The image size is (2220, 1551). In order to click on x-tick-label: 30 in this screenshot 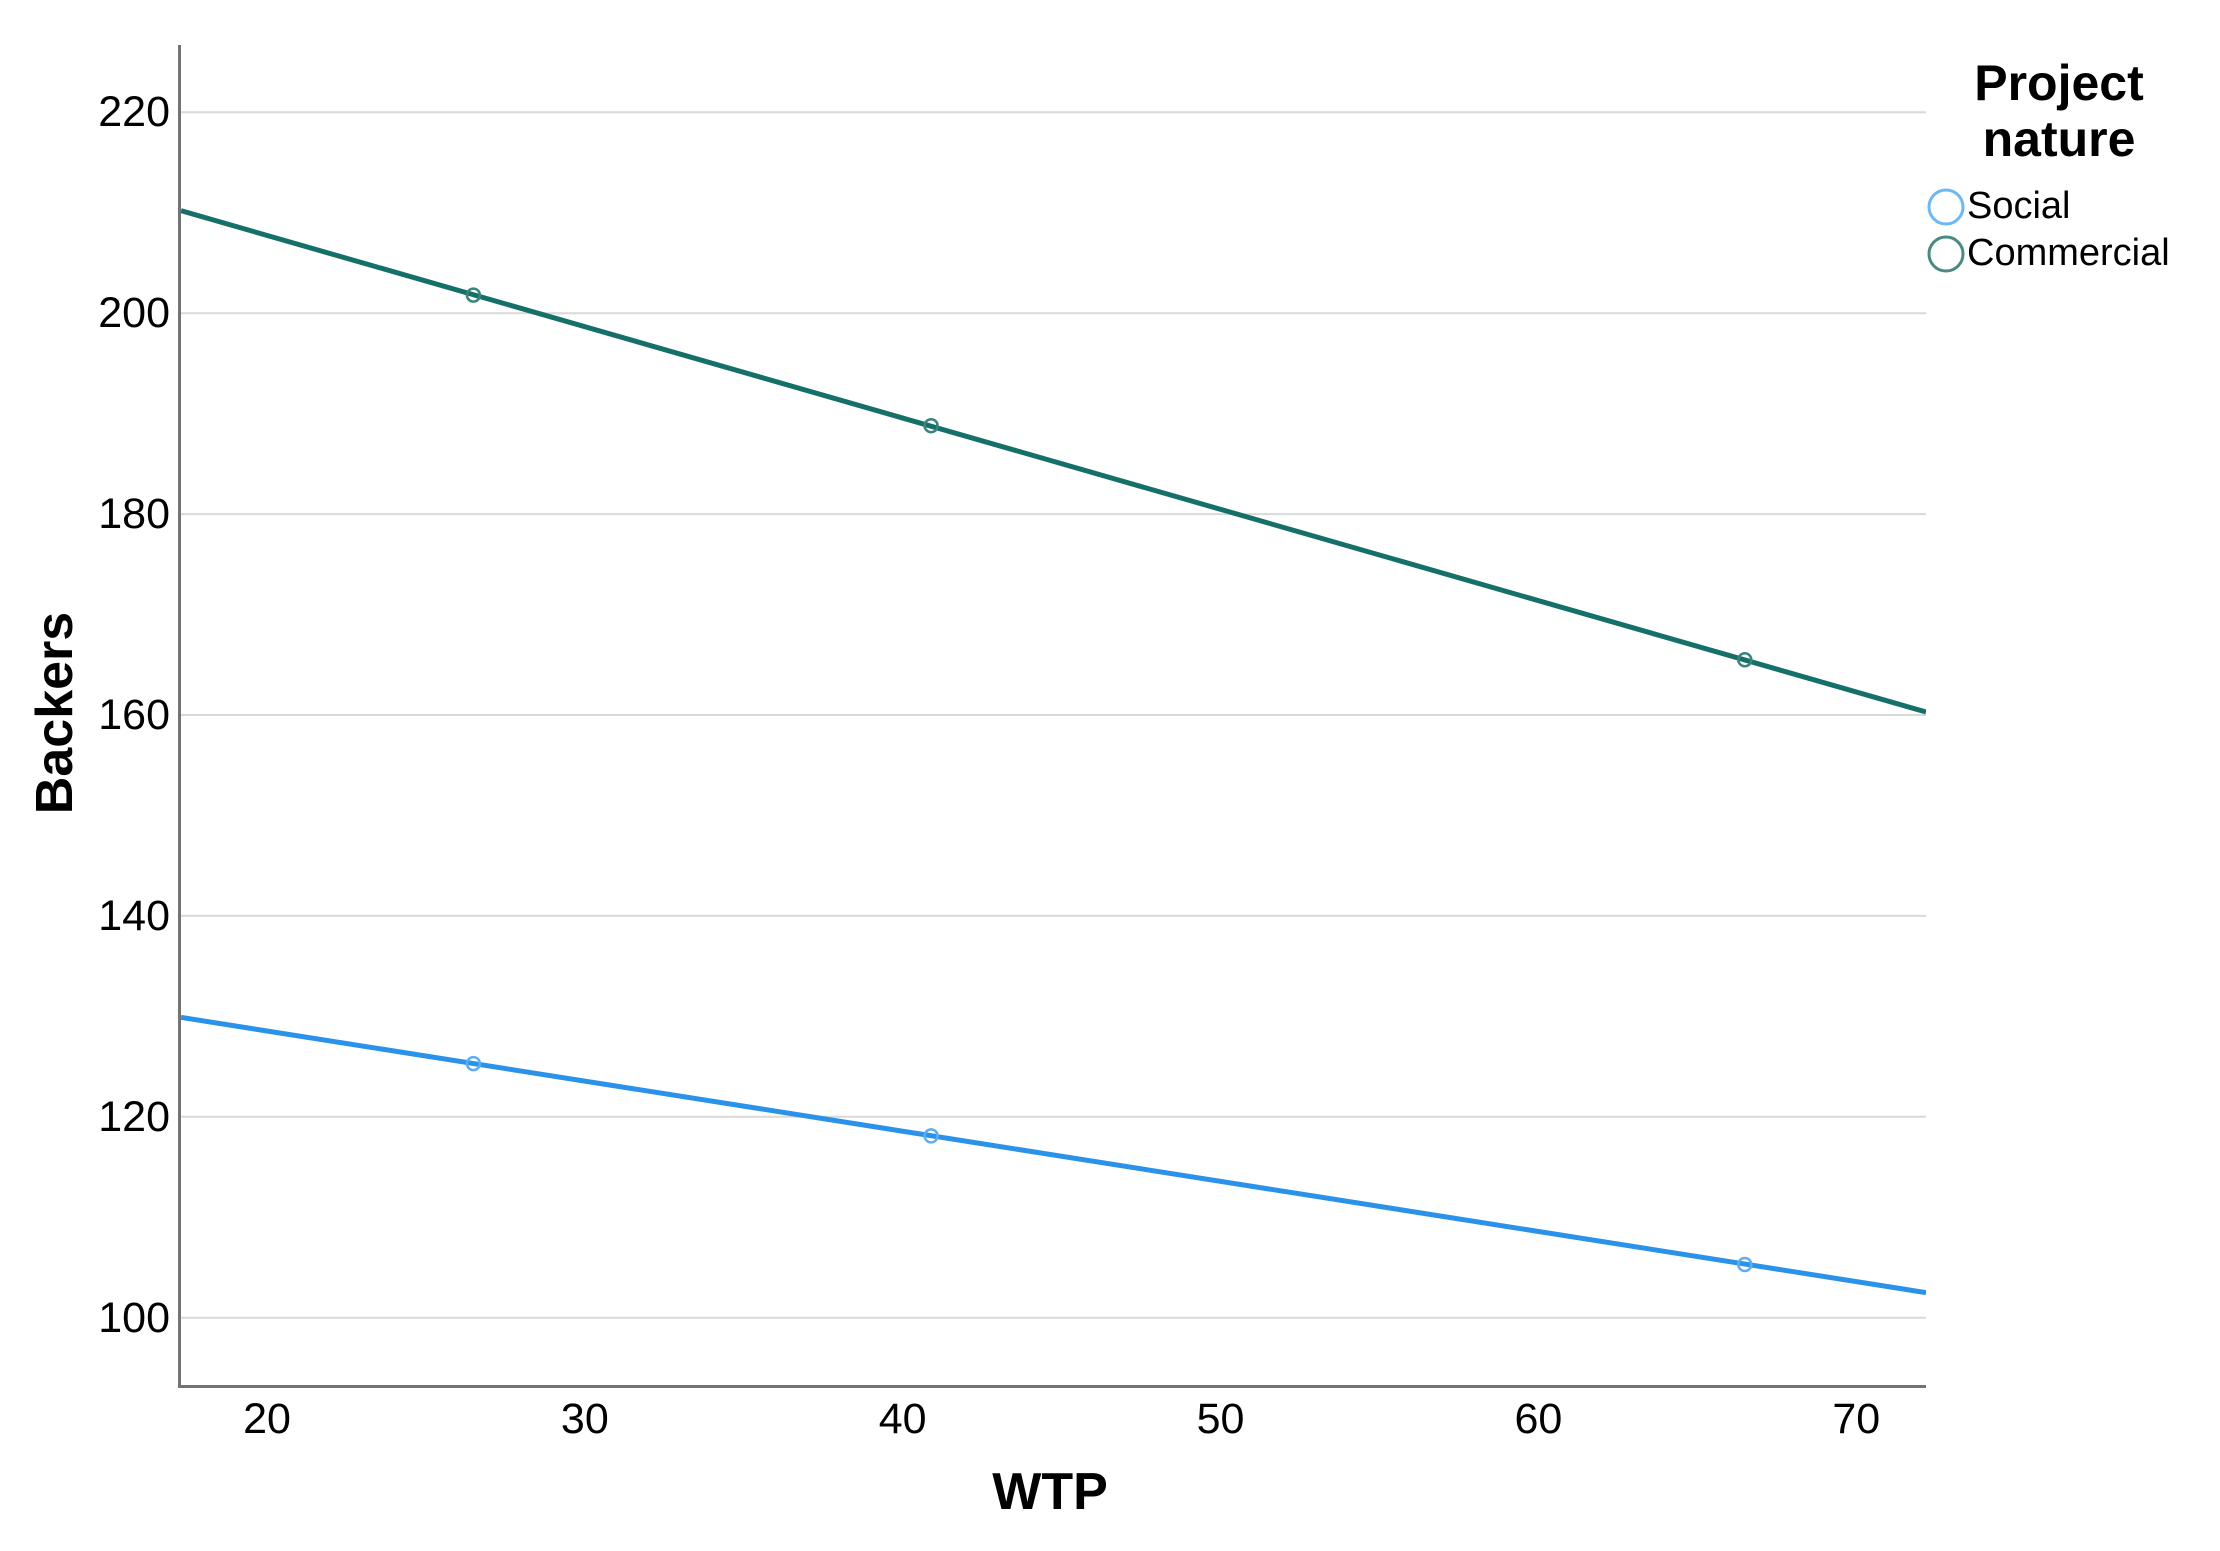, I will do `click(584, 1419)`.